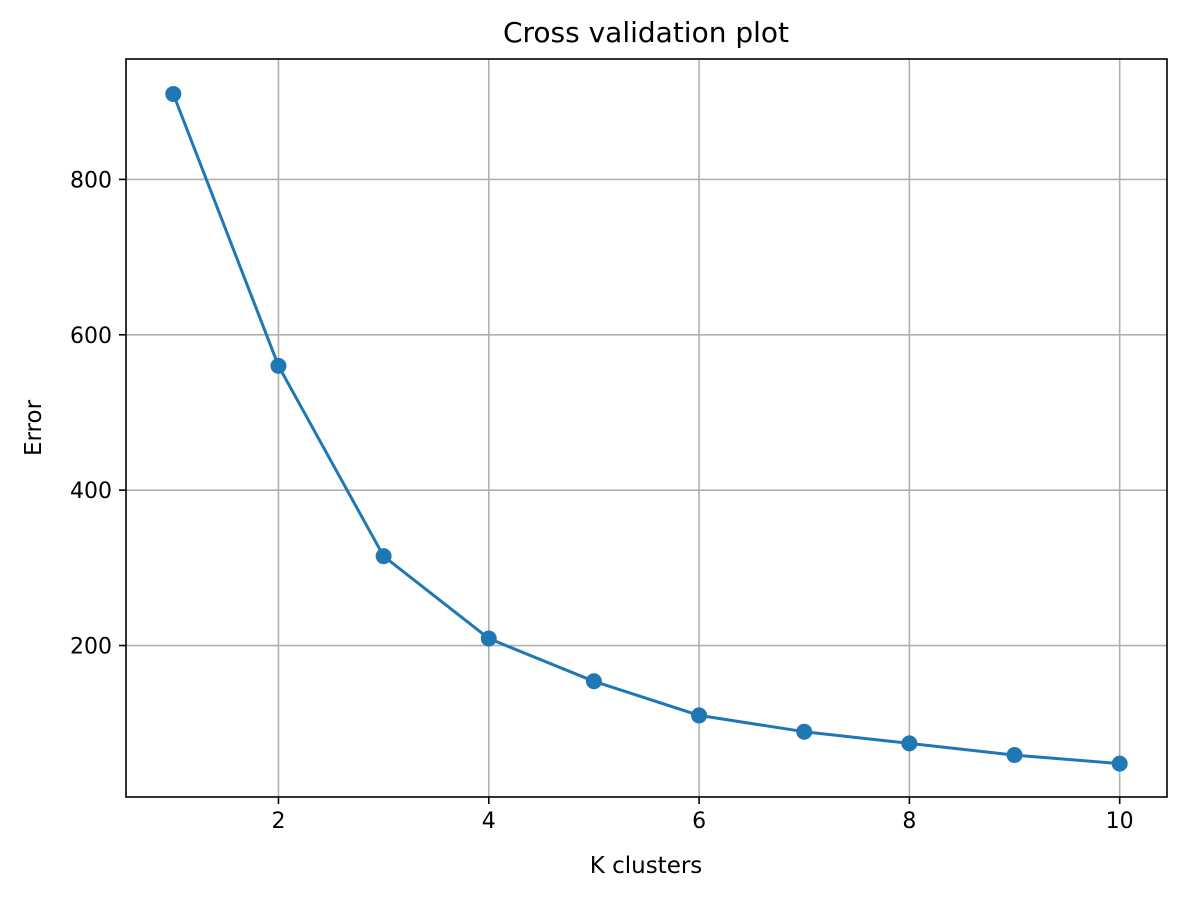 The image size is (1186, 898). What do you see at coordinates (91, 491) in the screenshot?
I see `y-tick-label: 400` at bounding box center [91, 491].